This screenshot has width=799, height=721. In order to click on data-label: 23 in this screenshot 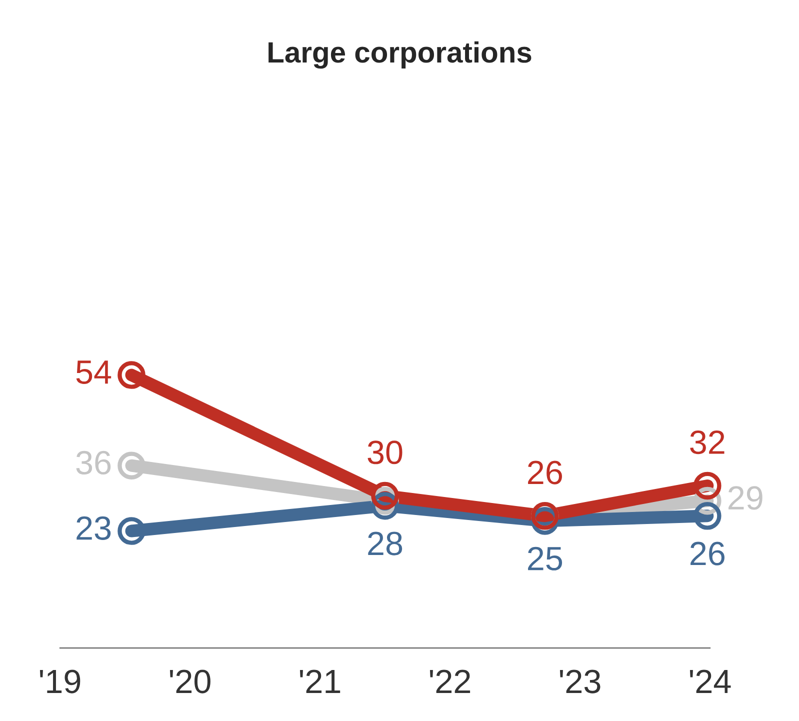, I will do `click(93, 528)`.